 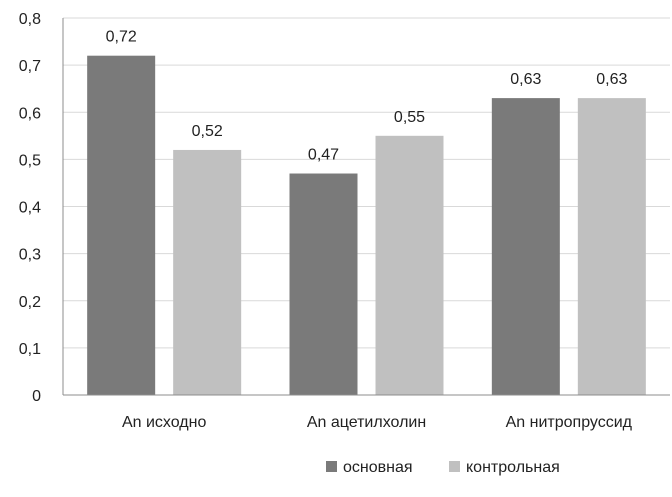 I want to click on data-label: 0,55, so click(x=409, y=117).